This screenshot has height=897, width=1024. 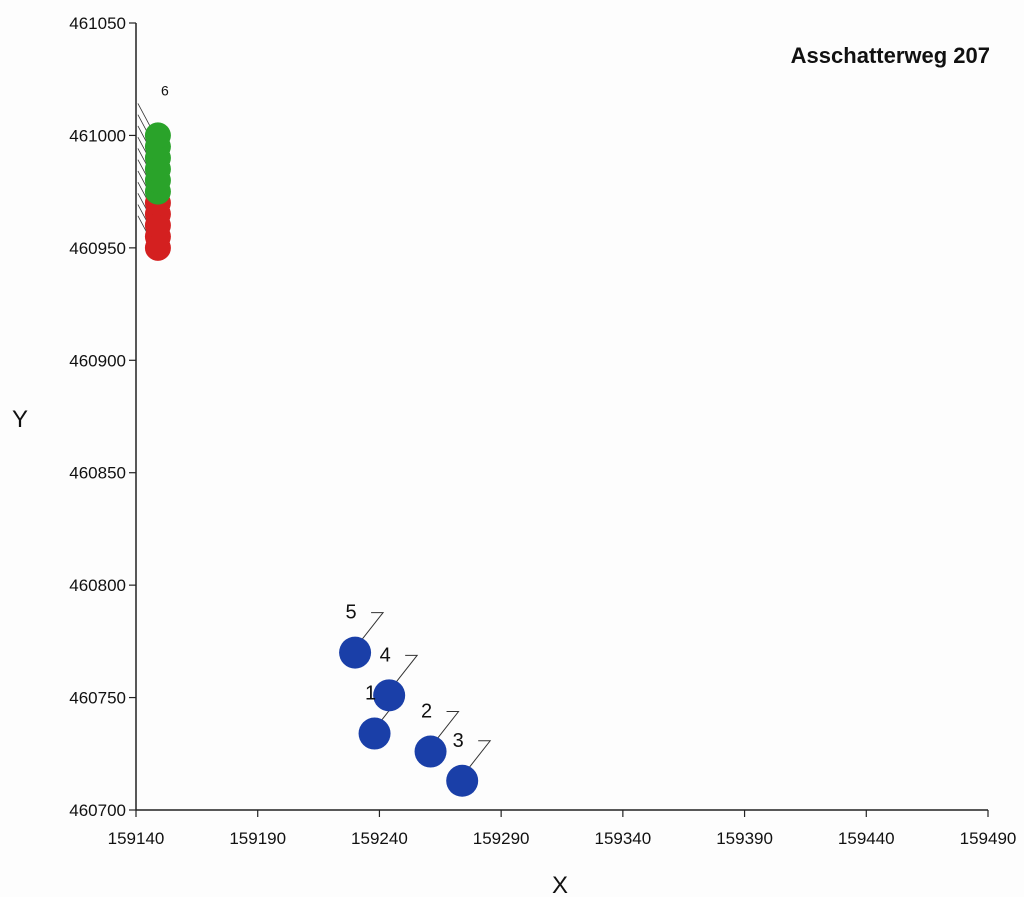 What do you see at coordinates (97, 360) in the screenshot?
I see `y-tick-label: 460900` at bounding box center [97, 360].